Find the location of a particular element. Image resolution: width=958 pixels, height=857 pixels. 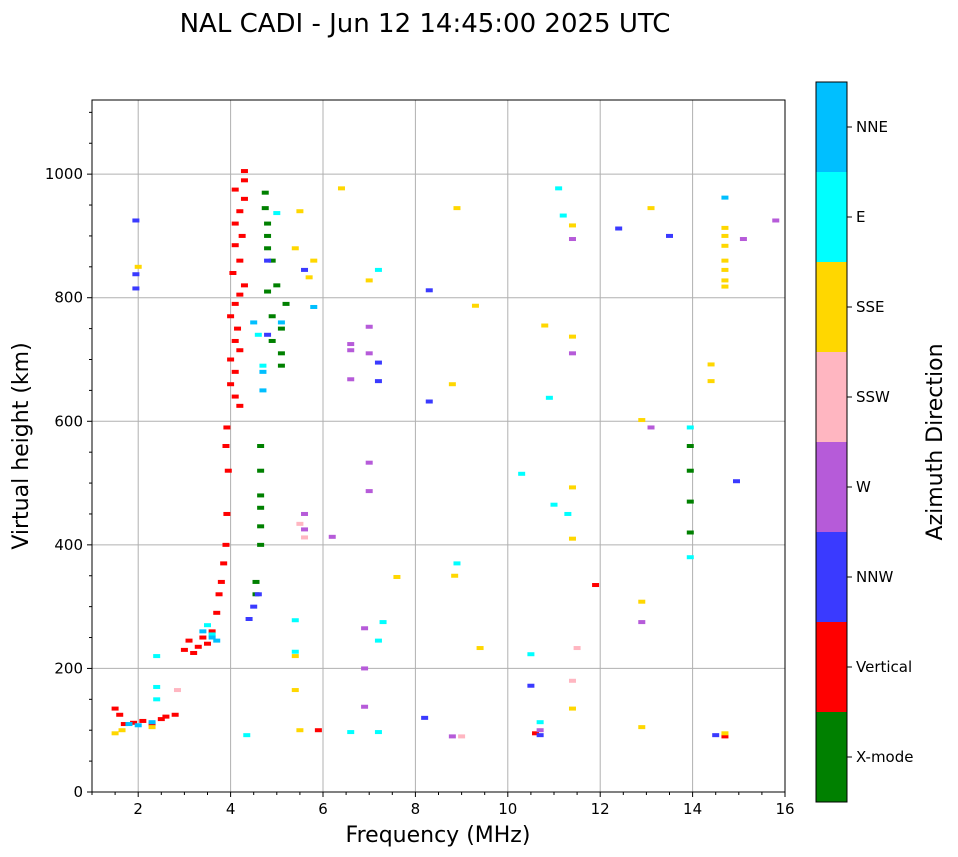

x-tick-label: 6 is located at coordinates (323, 809).